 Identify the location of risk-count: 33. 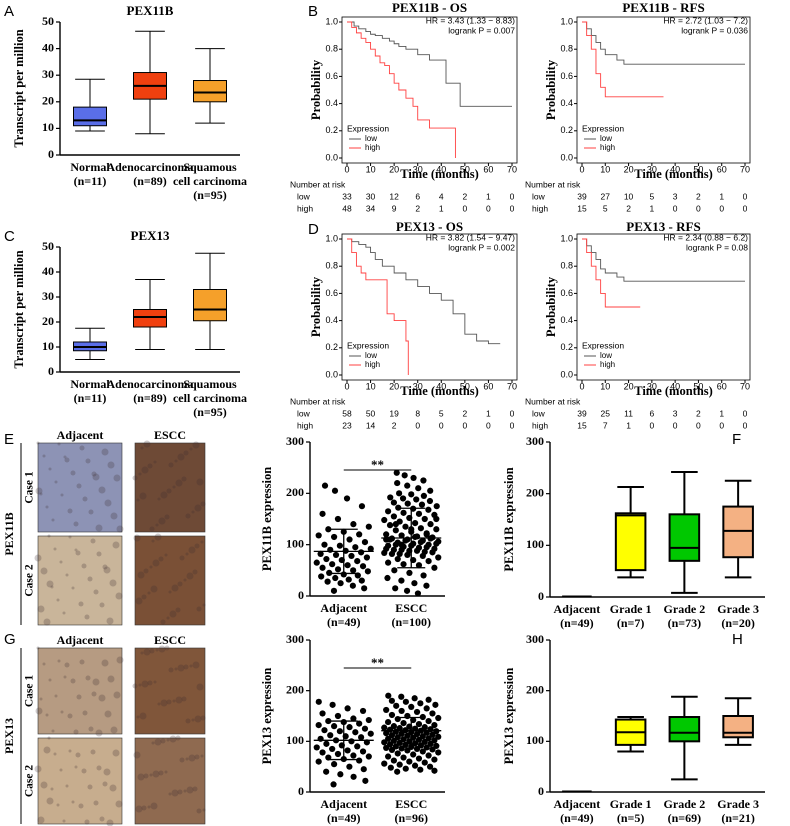
(347, 196).